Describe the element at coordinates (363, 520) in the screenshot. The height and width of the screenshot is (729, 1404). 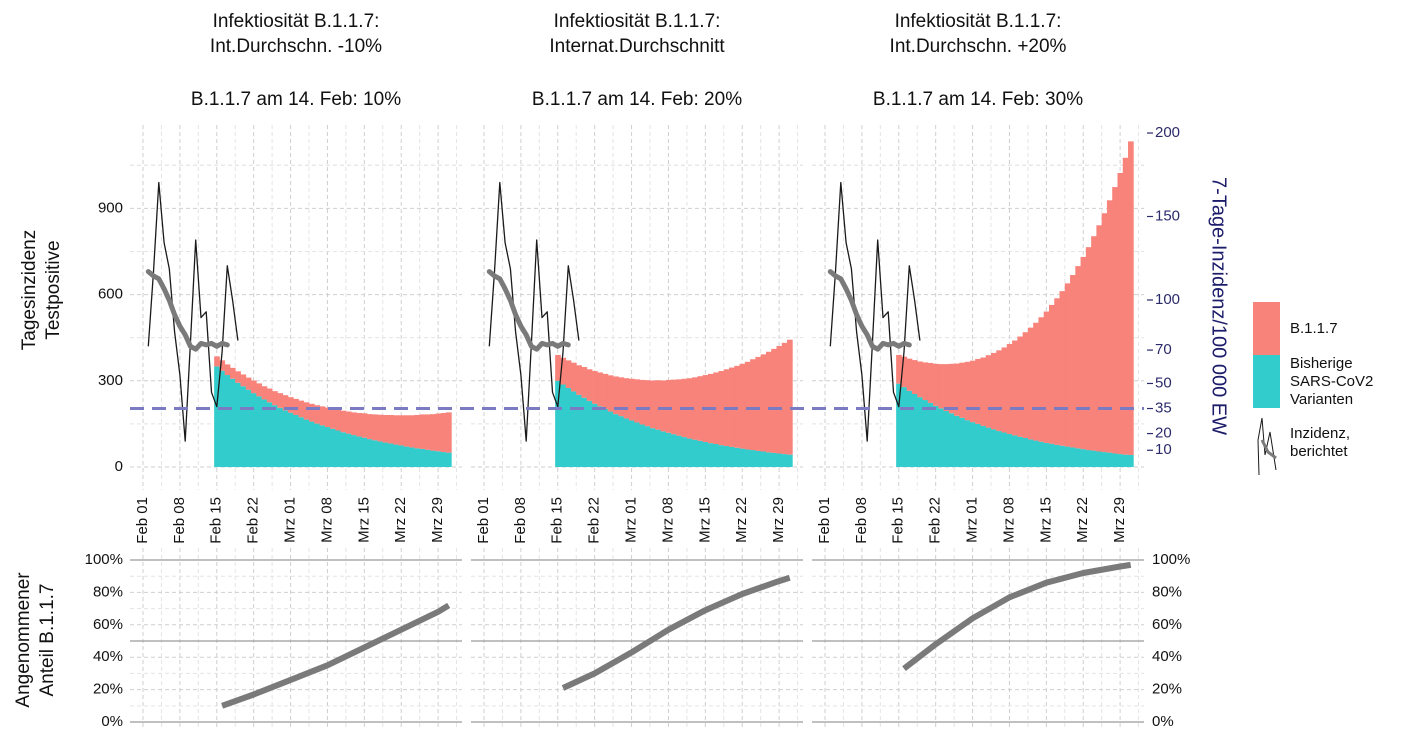
I see `x-tick-label: Mrz 15` at that location.